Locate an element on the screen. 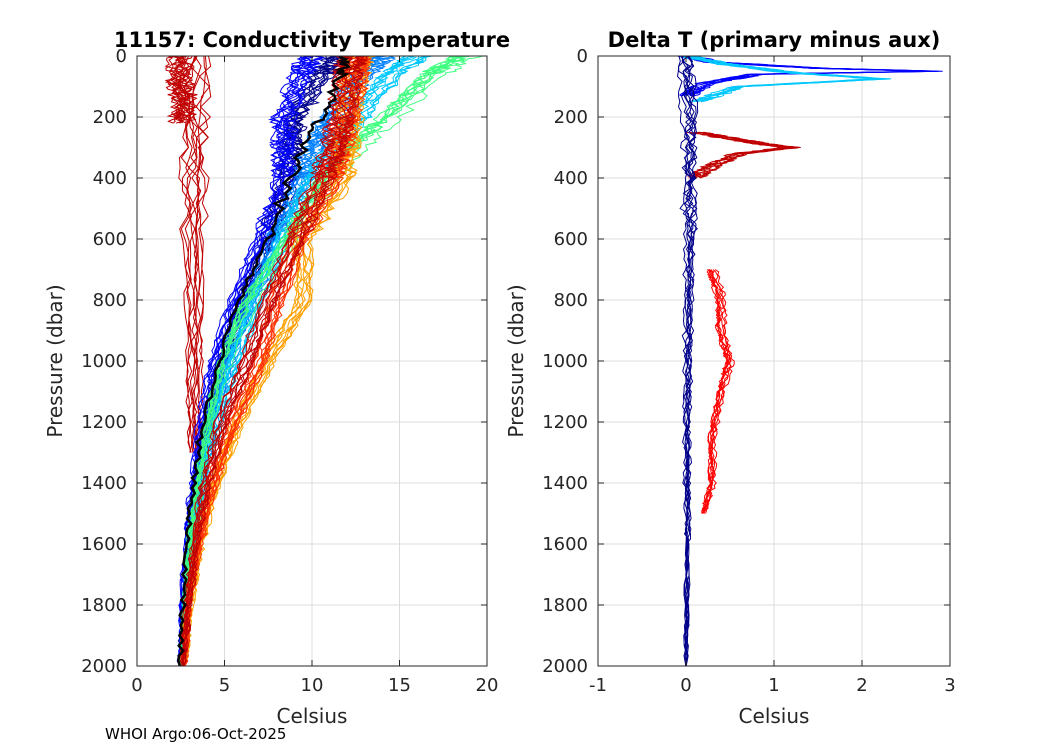  footer-label: WHOI Argo:06-Oct-2025 is located at coordinates (196, 734).